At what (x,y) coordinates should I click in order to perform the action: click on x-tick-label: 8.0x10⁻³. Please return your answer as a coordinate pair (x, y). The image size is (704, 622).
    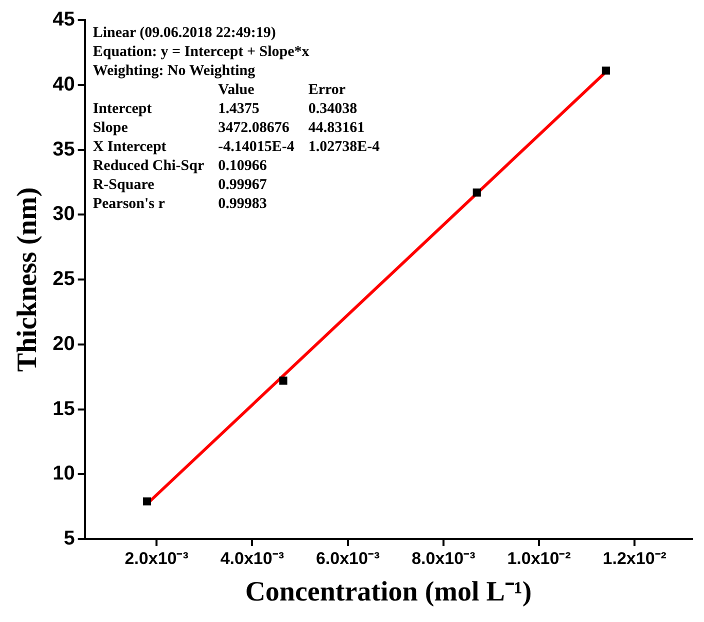
    Looking at the image, I should click on (444, 558).